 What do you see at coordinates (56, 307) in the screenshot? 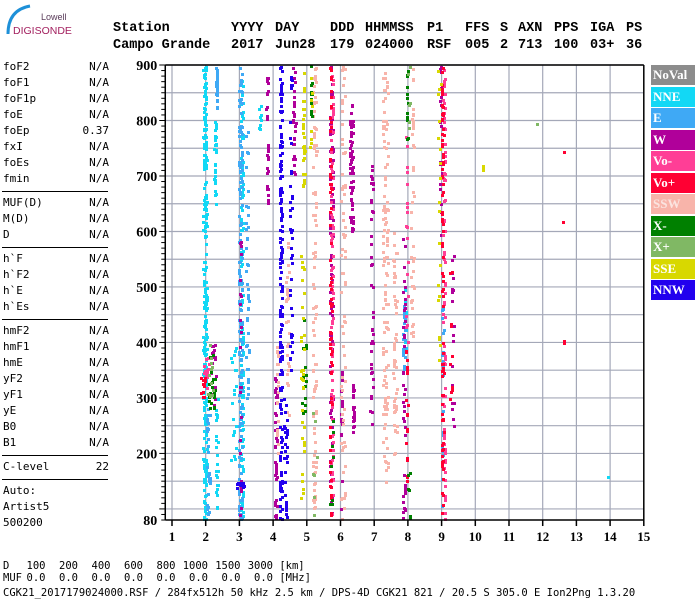
I see `param-row: h`Es N/A` at bounding box center [56, 307].